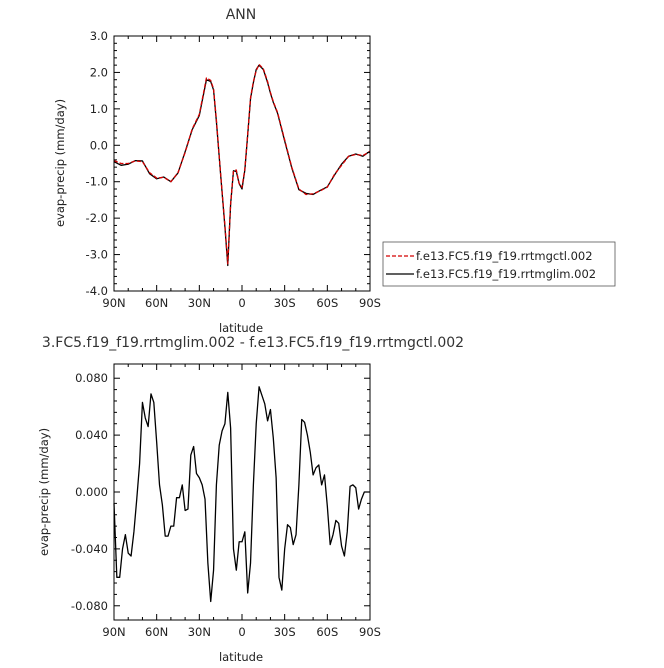 This screenshot has height=668, width=664. I want to click on bottom-x-tick-label: 30N, so click(199, 632).